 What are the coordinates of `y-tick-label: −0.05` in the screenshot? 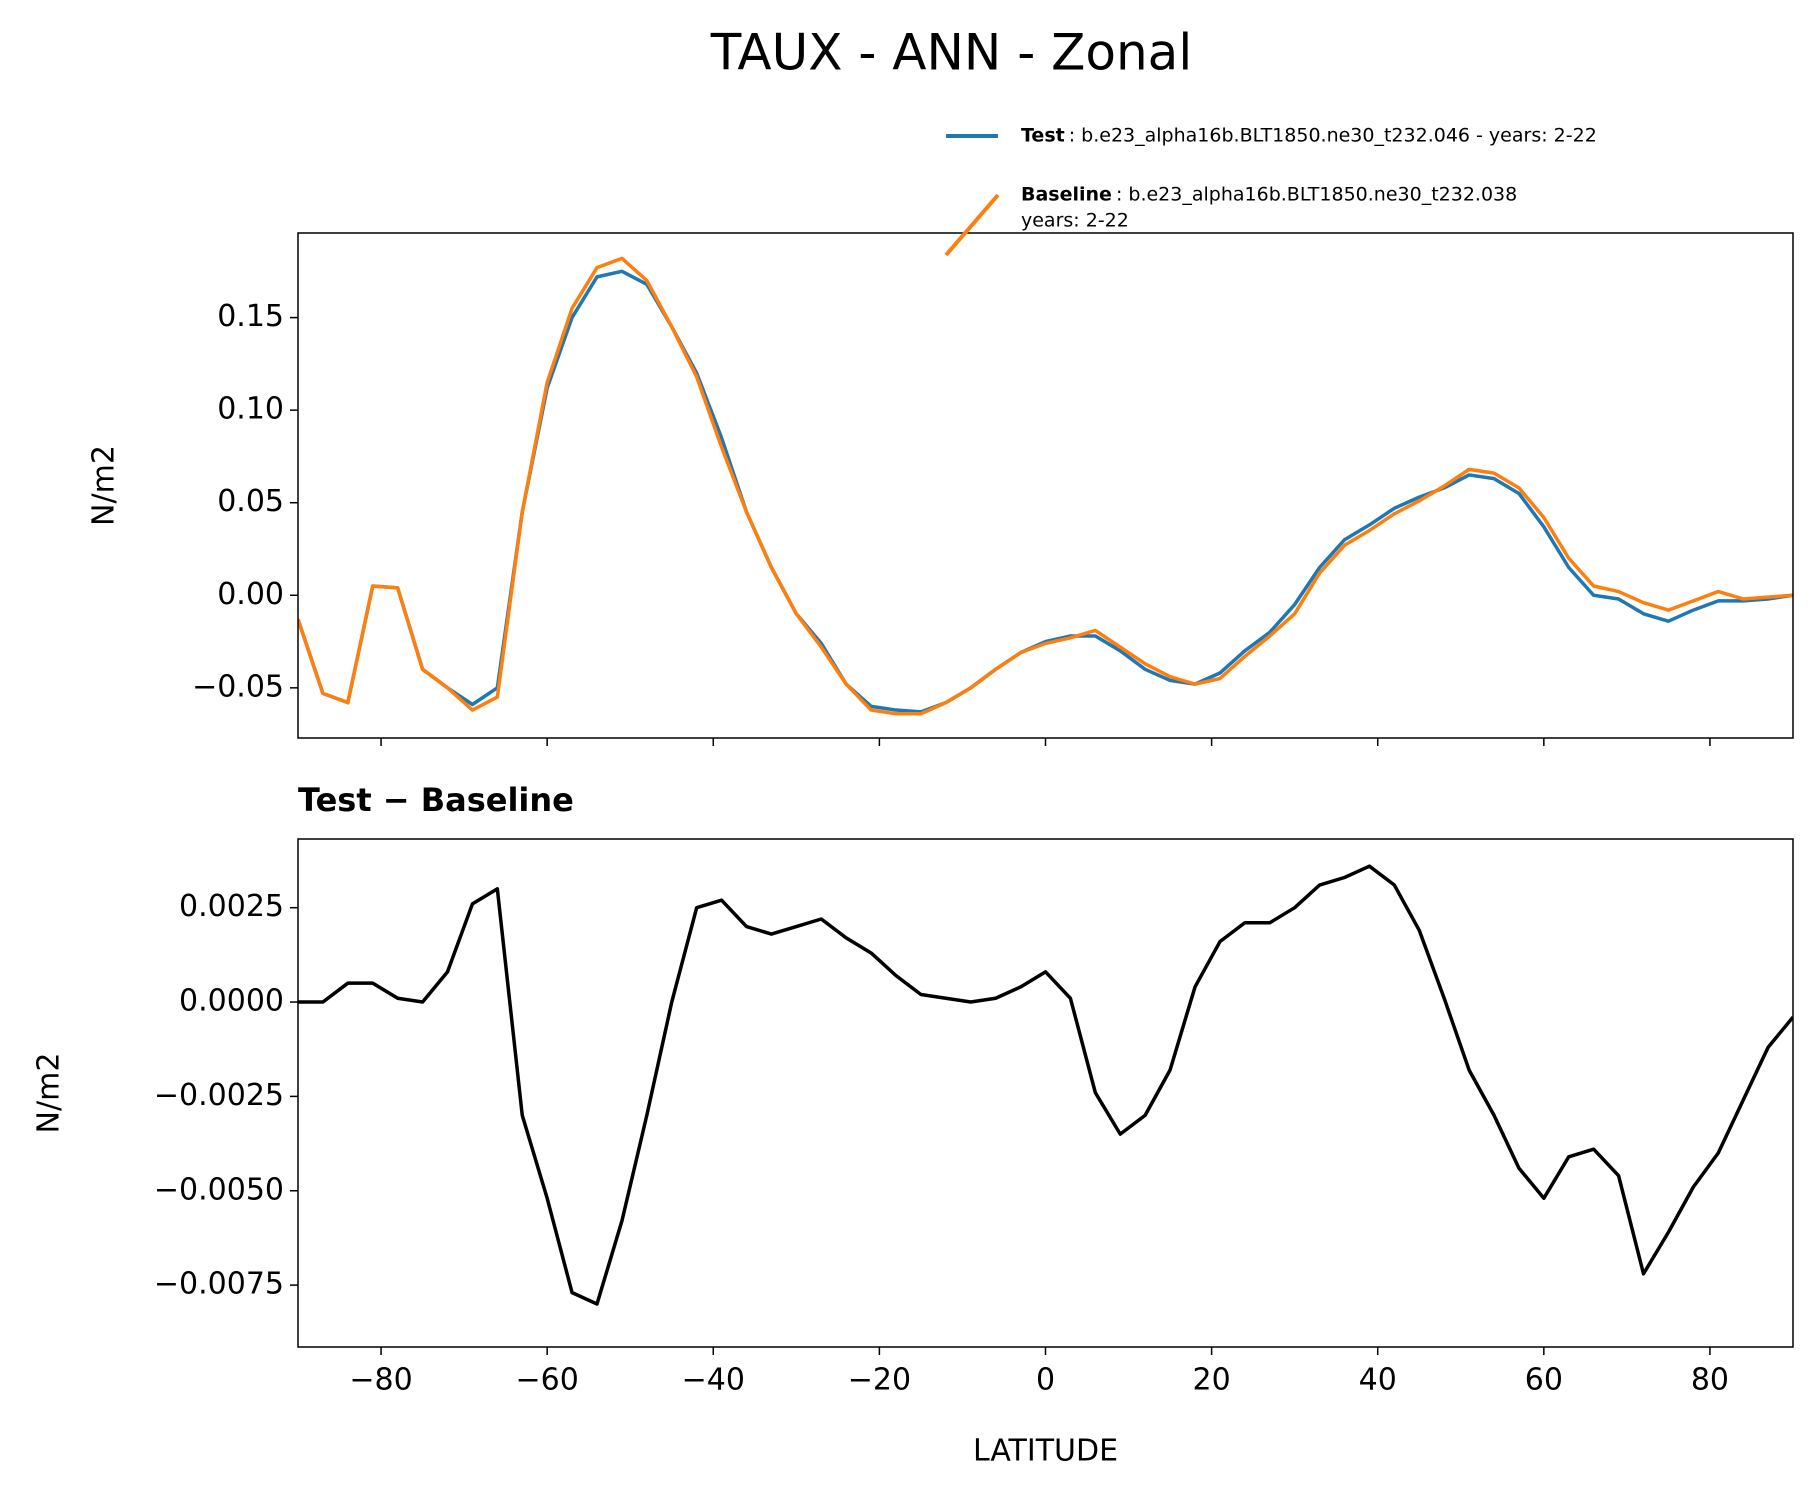 It's located at (238, 686).